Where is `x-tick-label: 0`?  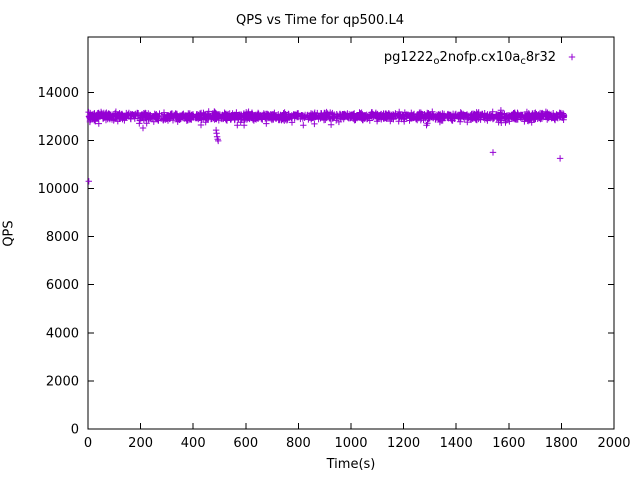
x-tick-label: 0 is located at coordinates (88, 443).